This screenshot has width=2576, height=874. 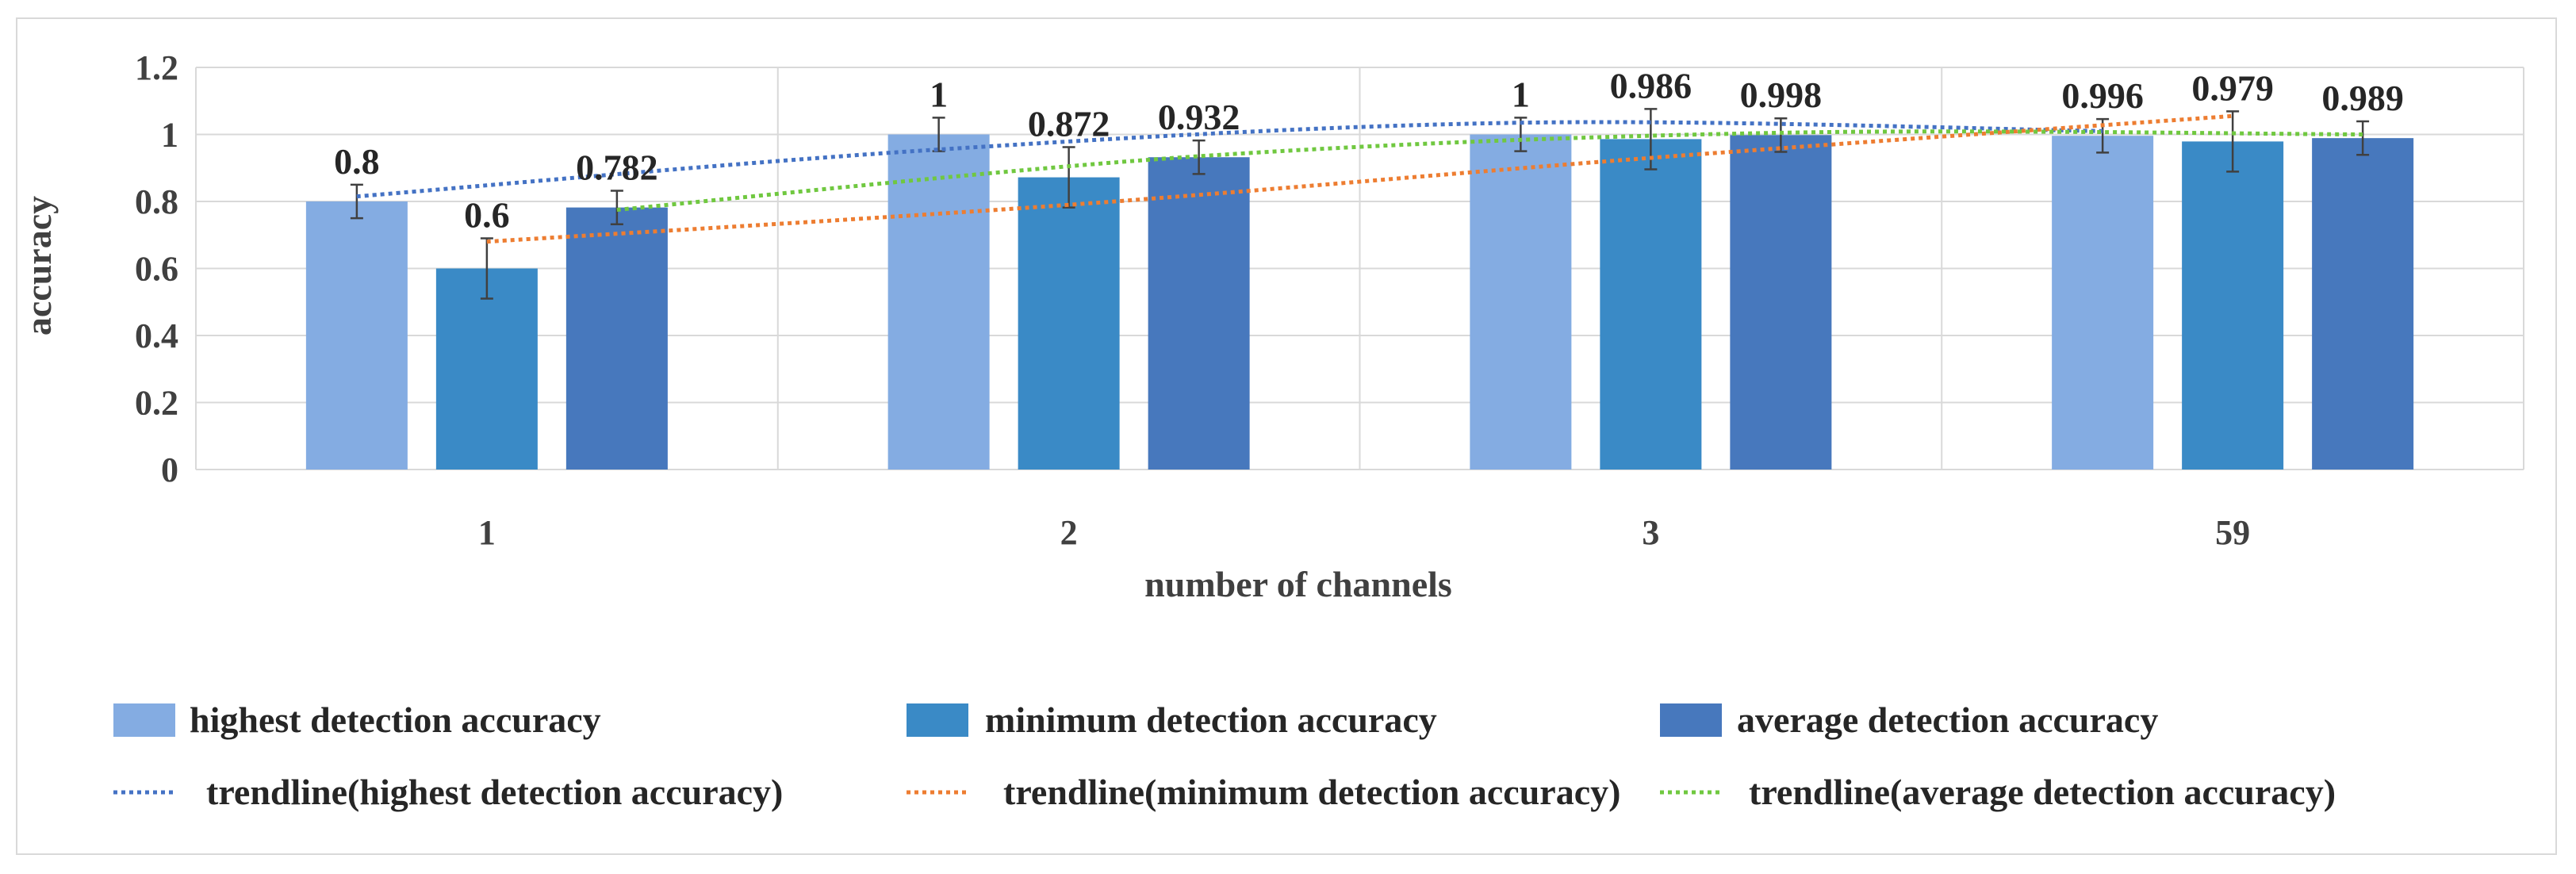 I want to click on data-label: 0.989, so click(x=2362, y=98).